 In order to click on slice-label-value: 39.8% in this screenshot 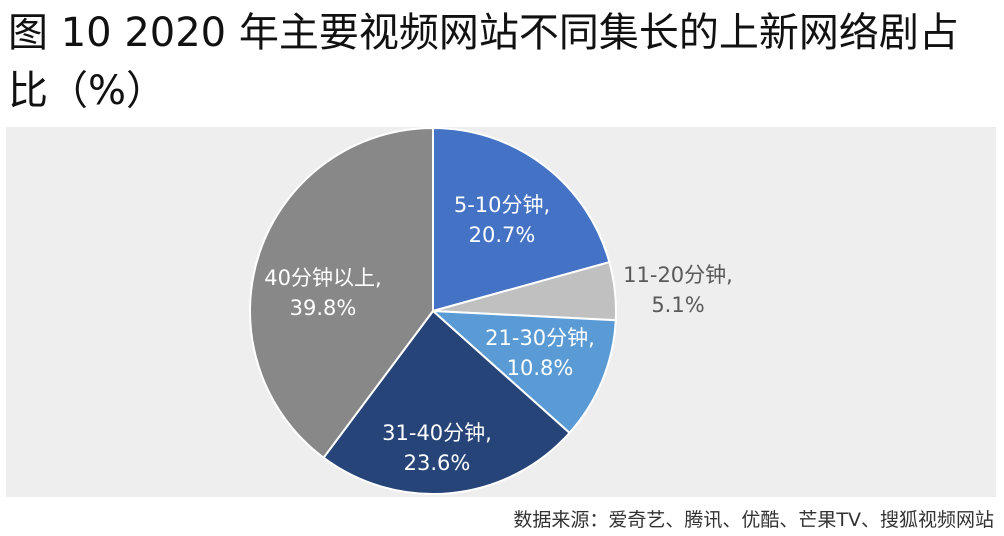, I will do `click(323, 308)`.